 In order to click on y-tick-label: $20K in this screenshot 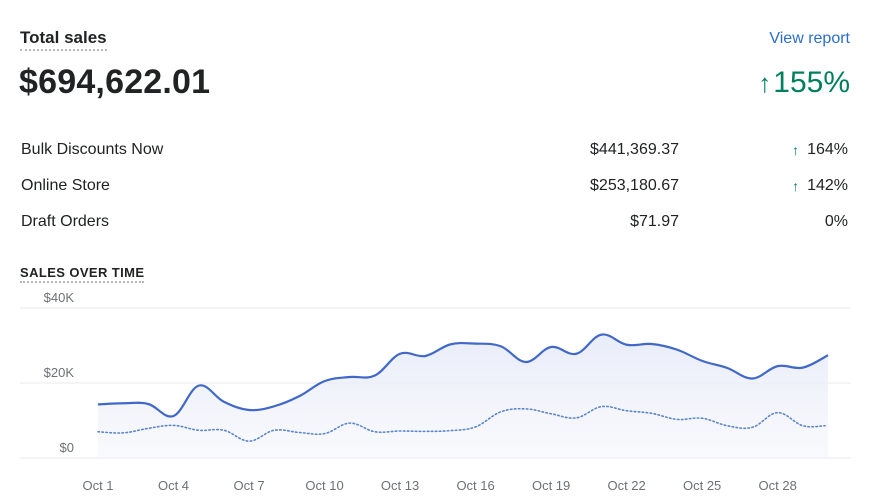, I will do `click(59, 372)`.